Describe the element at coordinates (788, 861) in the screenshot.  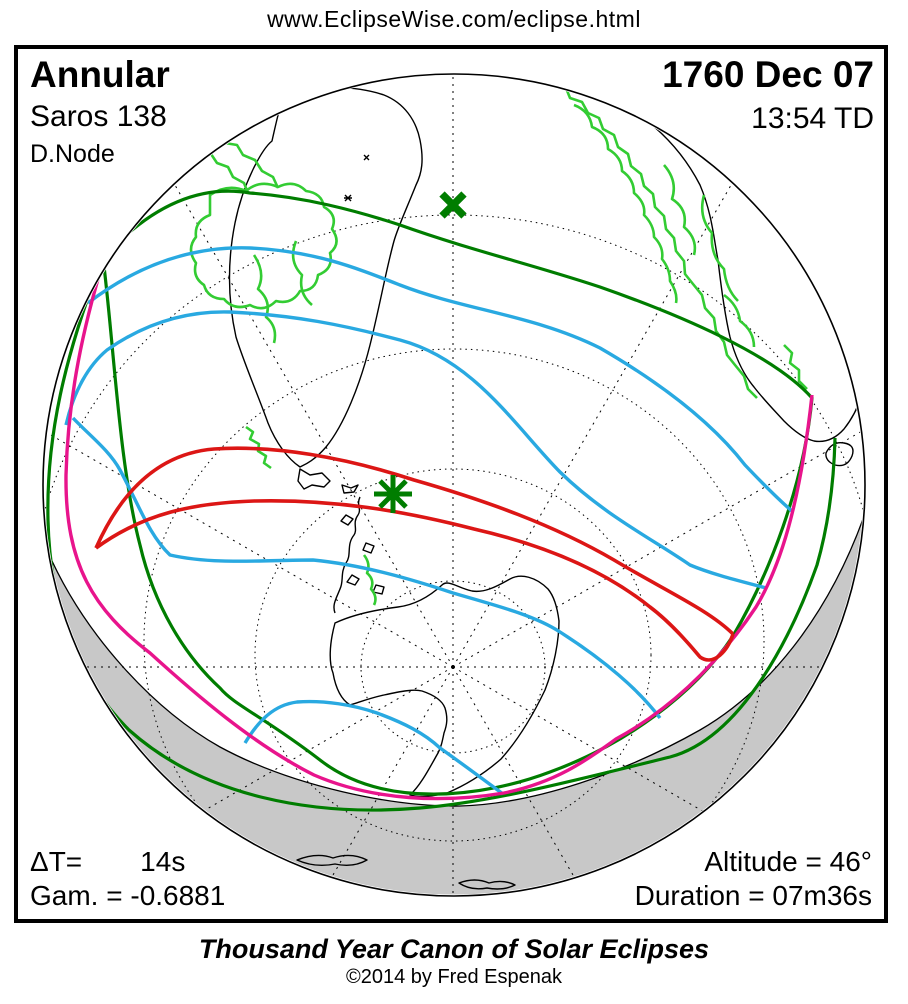
I see `altitude-label: Altitude = 46°` at that location.